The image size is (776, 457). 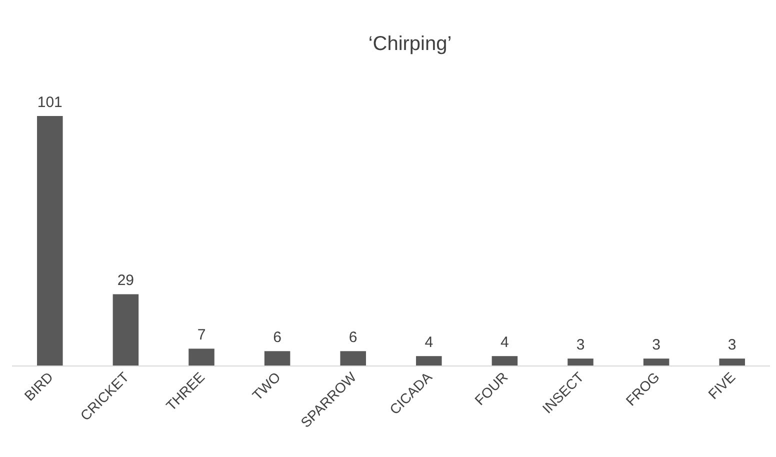 I want to click on chart-title: ‘Chirping’, so click(x=410, y=44).